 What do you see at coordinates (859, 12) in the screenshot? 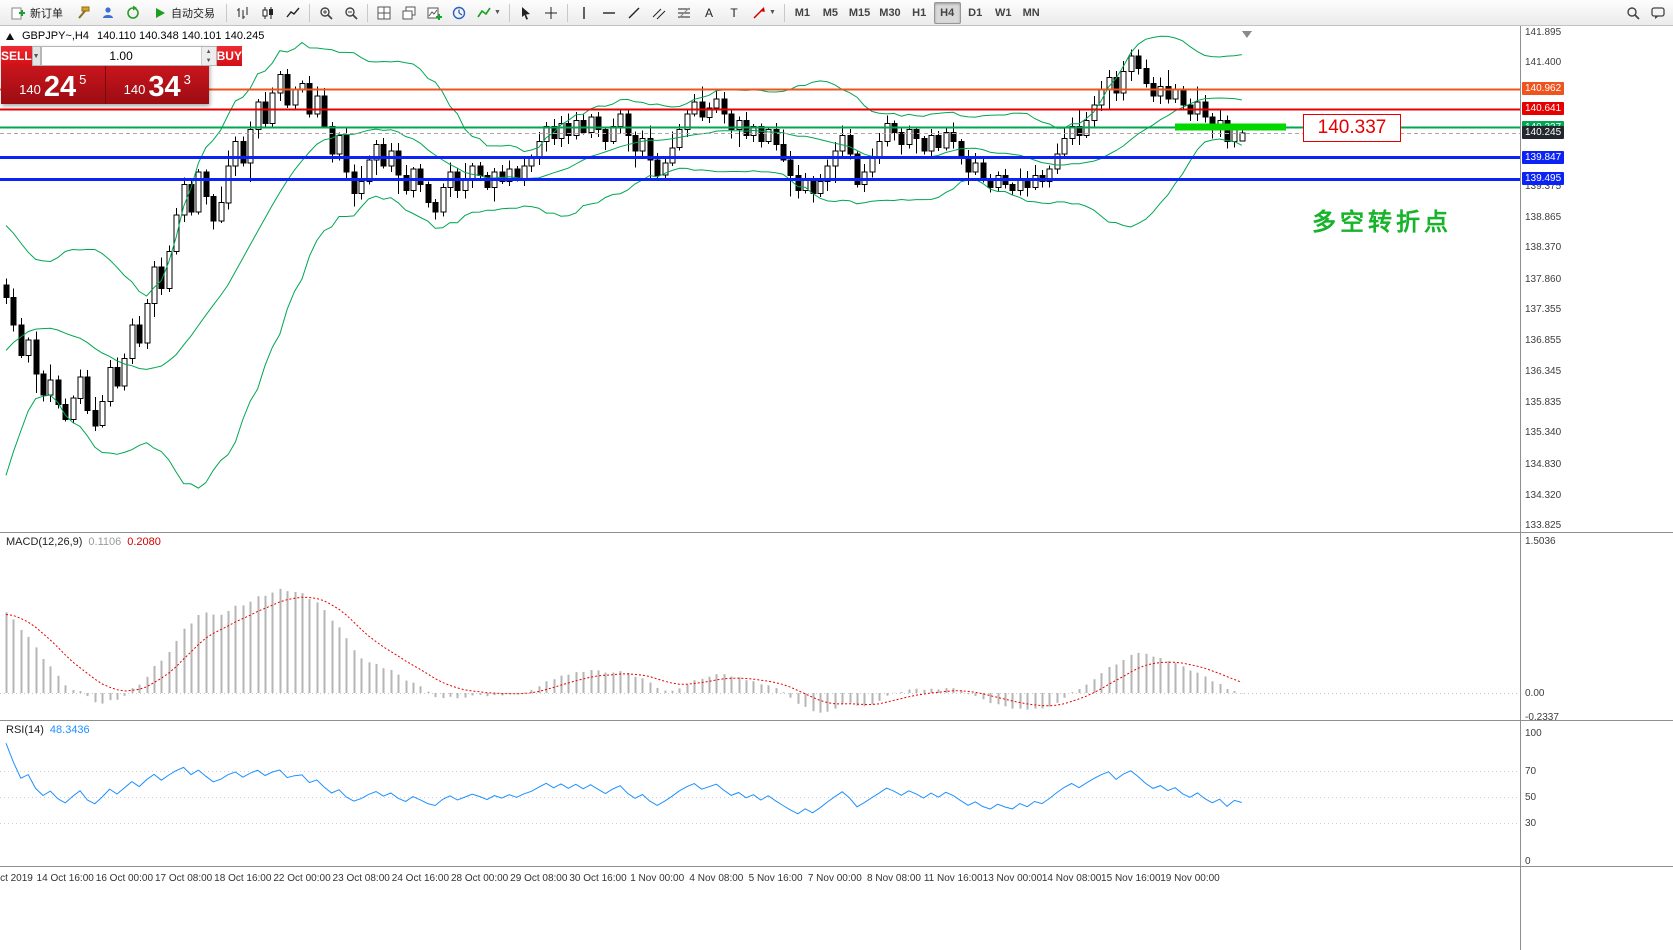
I see `timeframe-m15-button: M15` at bounding box center [859, 12].